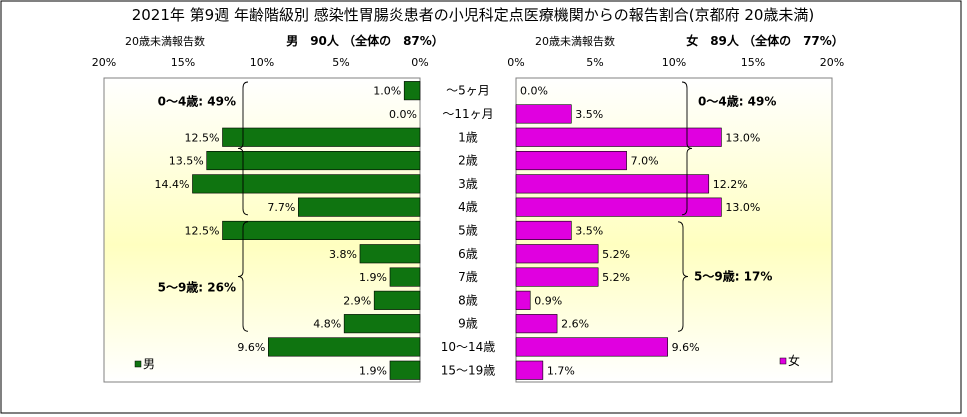 This screenshot has width=967, height=417. Describe the element at coordinates (251, 347) in the screenshot. I see `male-value-label: 9.6%` at that location.